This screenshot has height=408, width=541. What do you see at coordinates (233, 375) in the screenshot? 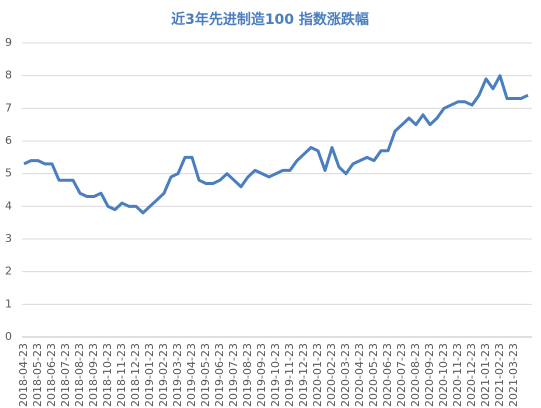
I see `x-tick-label: 2019-07-23` at bounding box center [233, 375].